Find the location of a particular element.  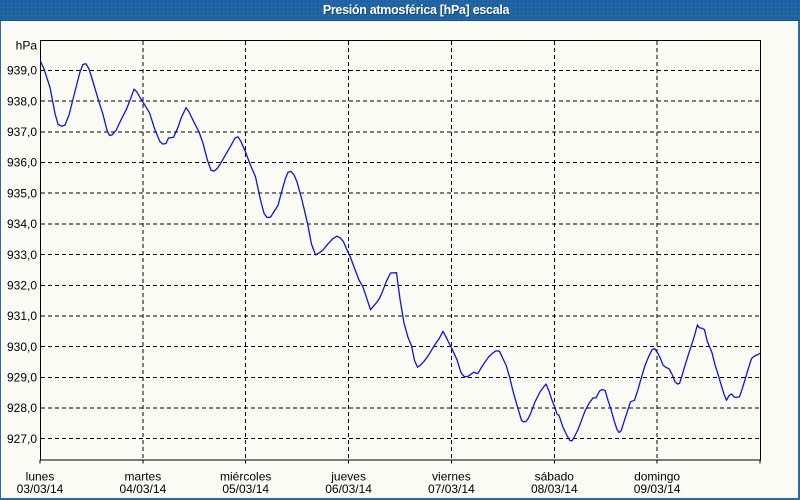

svg-text: 03/03/14 is located at coordinates (40, 489).